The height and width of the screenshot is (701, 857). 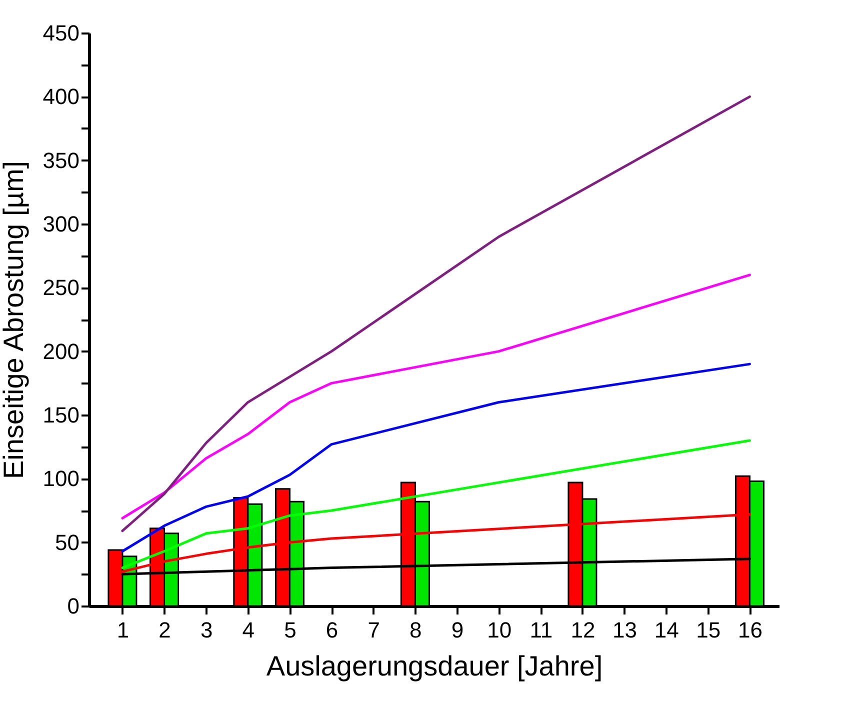 I want to click on x-tick-label: 16, so click(x=750, y=630).